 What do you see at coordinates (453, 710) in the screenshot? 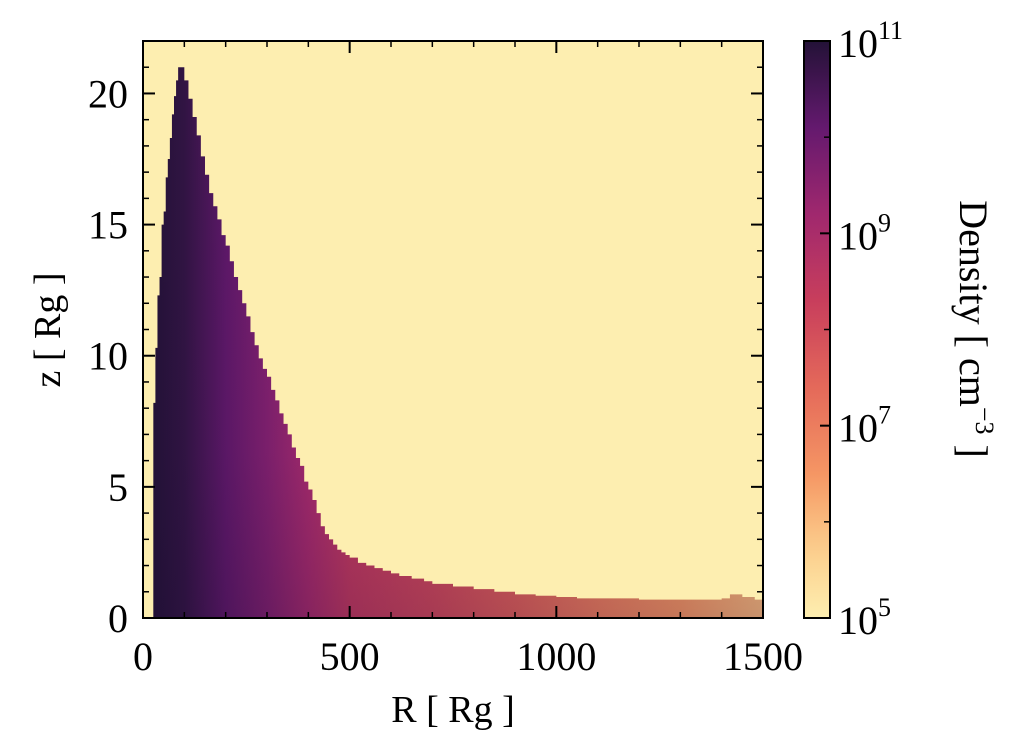
I see `x-axis-label: R [ Rg ]` at bounding box center [453, 710].